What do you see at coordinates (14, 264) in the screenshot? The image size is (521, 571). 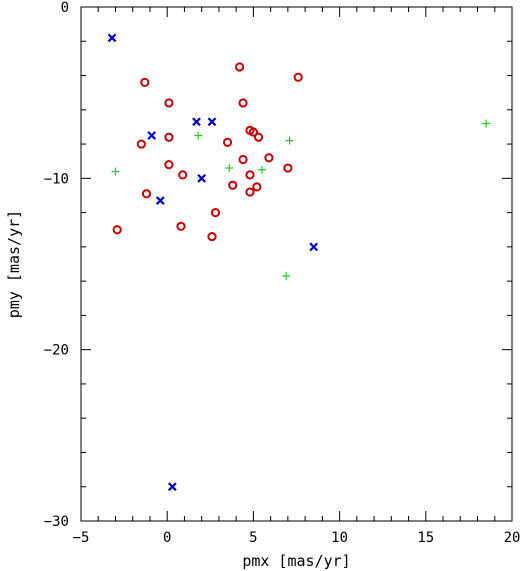 I see `y-axis-label: pmy [mas/yr]` at bounding box center [14, 264].